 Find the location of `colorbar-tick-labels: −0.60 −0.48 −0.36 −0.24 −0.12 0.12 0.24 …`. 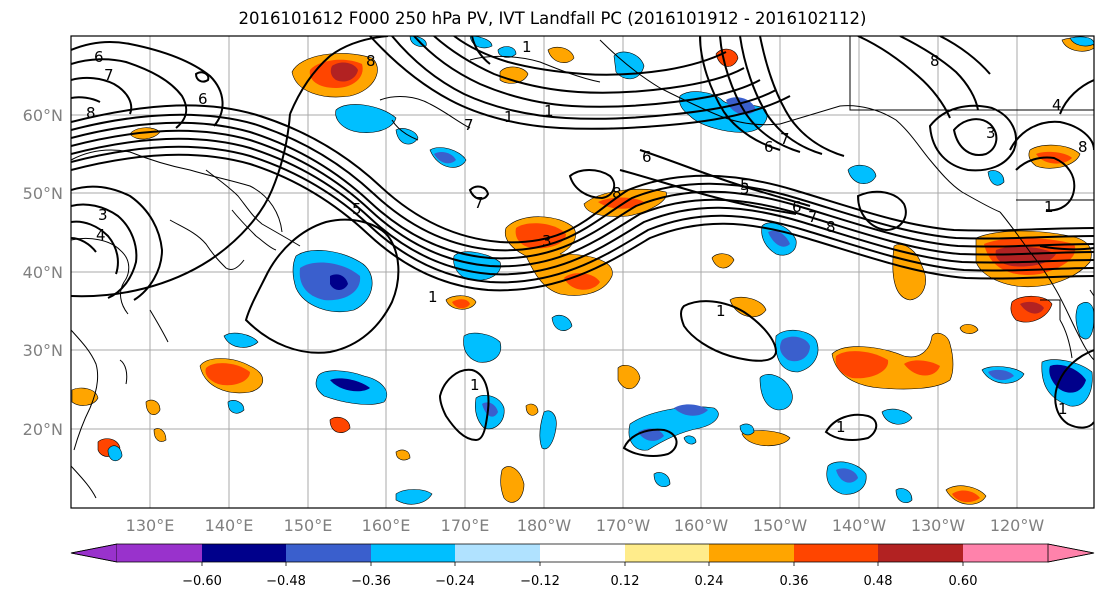

colorbar-tick-labels: −0.60 −0.48 −0.36 −0.24 −0.12 0.12 0.24 … is located at coordinates (579, 581).